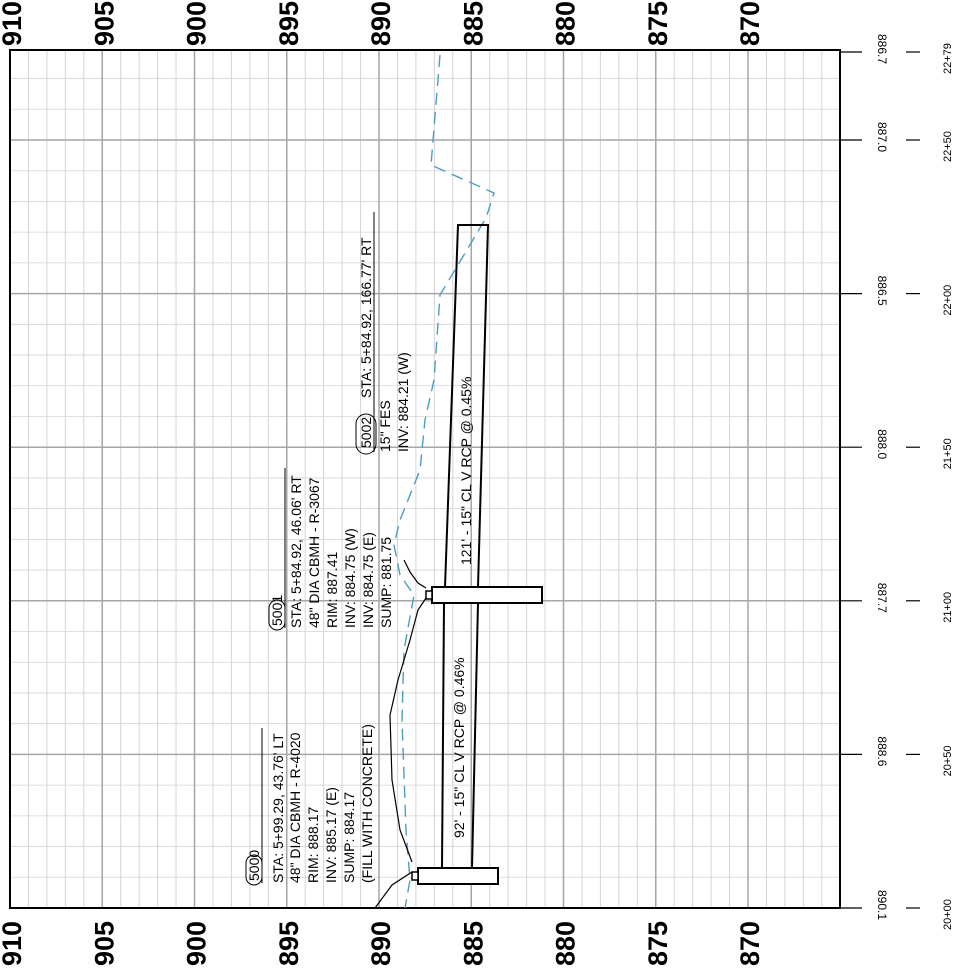 Image resolution: width=962 pixels, height=974 pixels. What do you see at coordinates (393, 890) in the screenshot?
I see `proposed-ground-line` at bounding box center [393, 890].